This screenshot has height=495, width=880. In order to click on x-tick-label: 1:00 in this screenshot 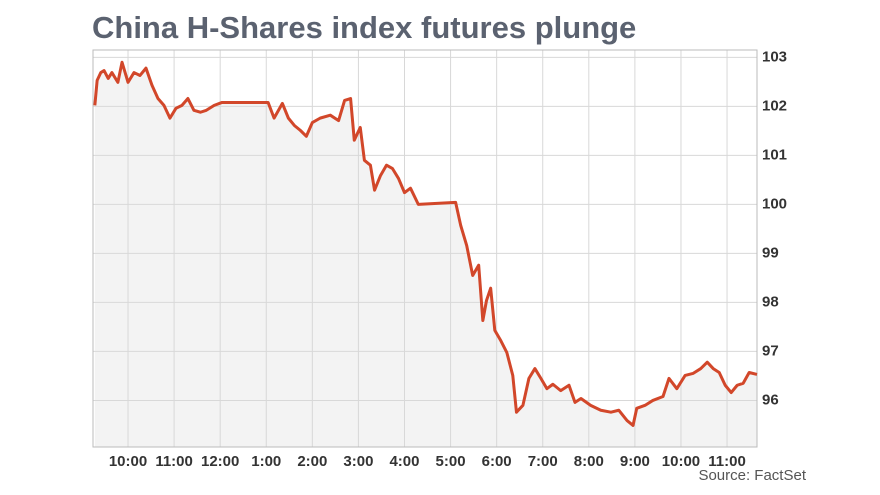, I will do `click(266, 461)`.